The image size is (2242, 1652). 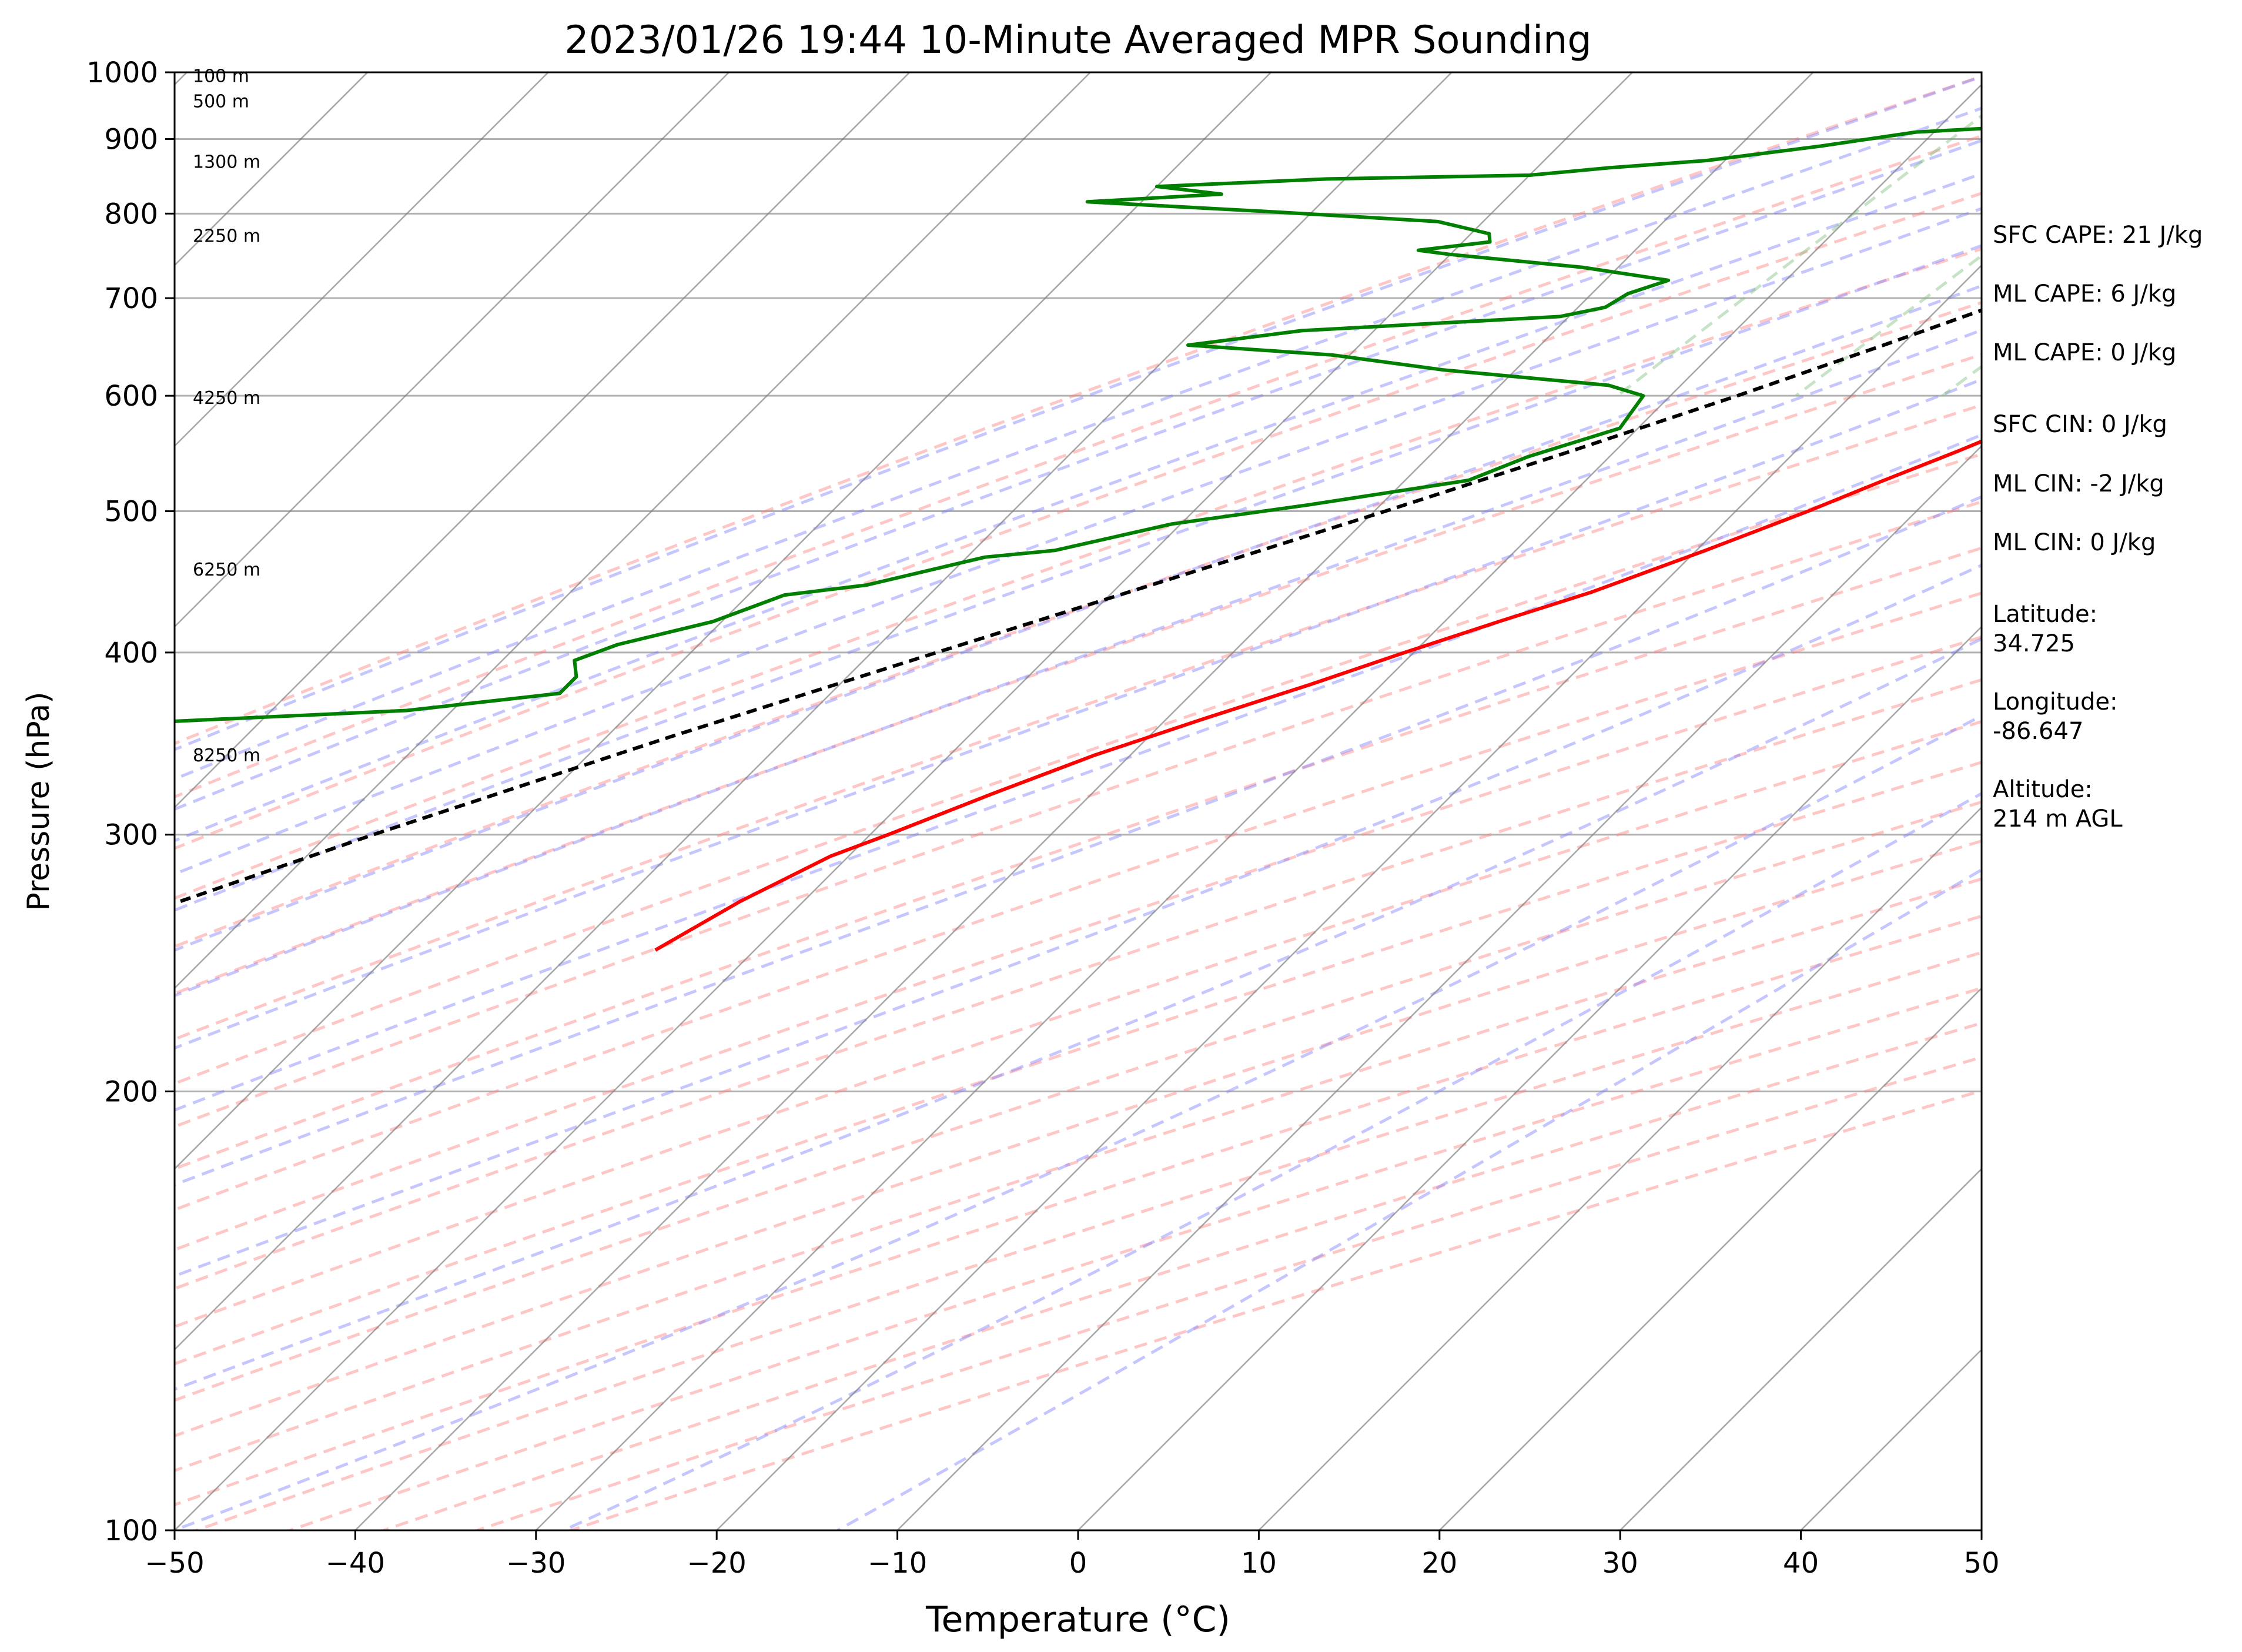 What do you see at coordinates (2074, 543) in the screenshot?
I see `ml-cin-text-2: ML CIN: 0 J/kg` at bounding box center [2074, 543].